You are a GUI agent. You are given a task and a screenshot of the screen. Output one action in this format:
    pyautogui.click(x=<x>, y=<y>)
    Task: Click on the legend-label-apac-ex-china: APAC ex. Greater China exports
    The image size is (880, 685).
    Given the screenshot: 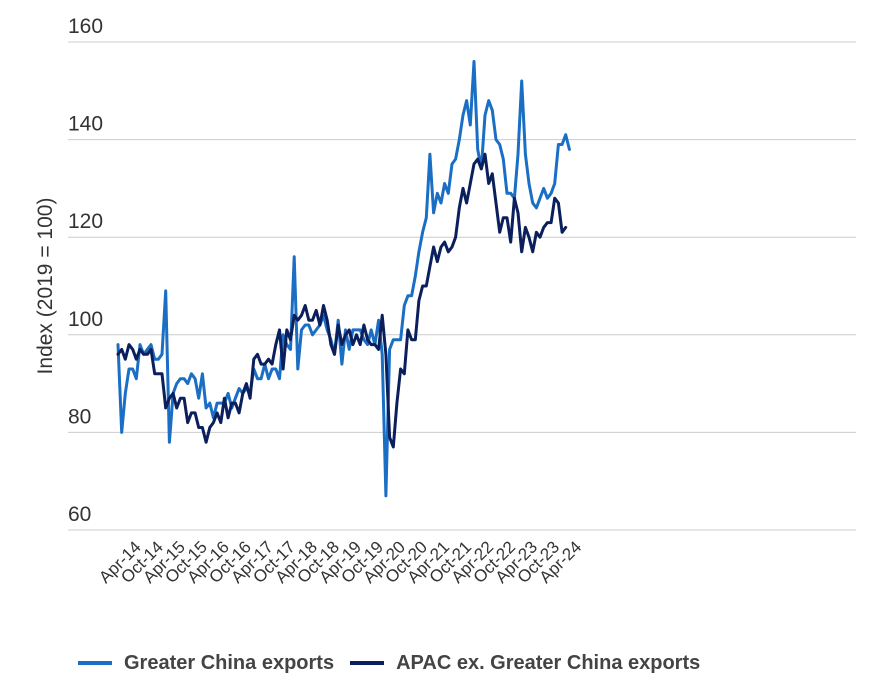 What is the action you would take?
    pyautogui.click(x=548, y=662)
    